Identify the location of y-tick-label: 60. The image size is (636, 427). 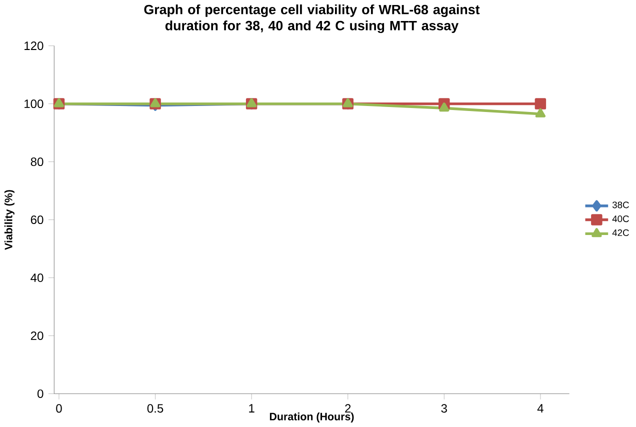
(37, 220).